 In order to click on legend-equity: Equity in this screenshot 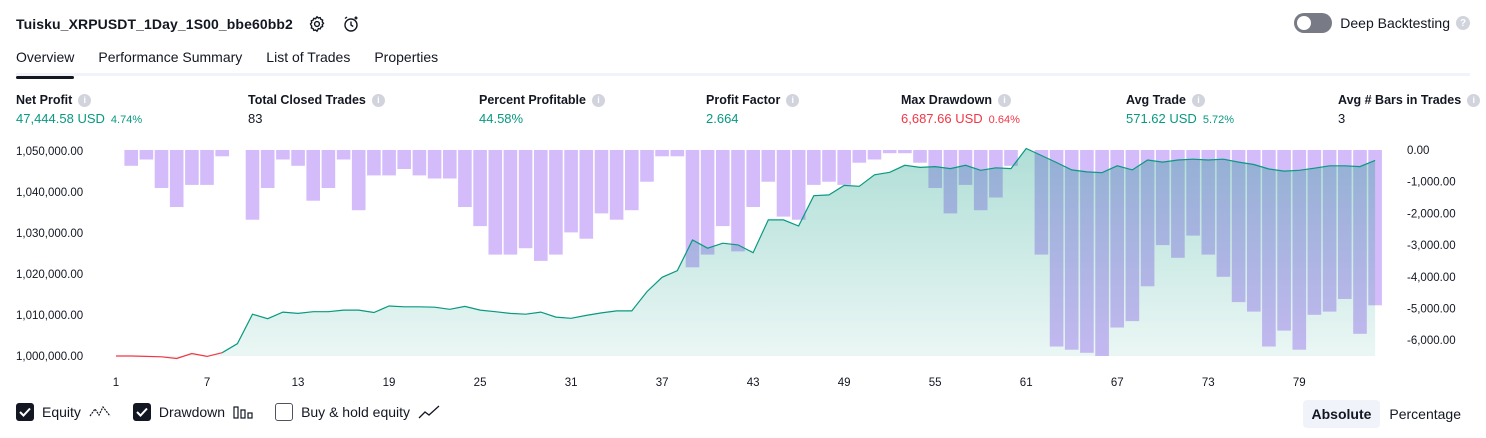, I will do `click(63, 412)`.